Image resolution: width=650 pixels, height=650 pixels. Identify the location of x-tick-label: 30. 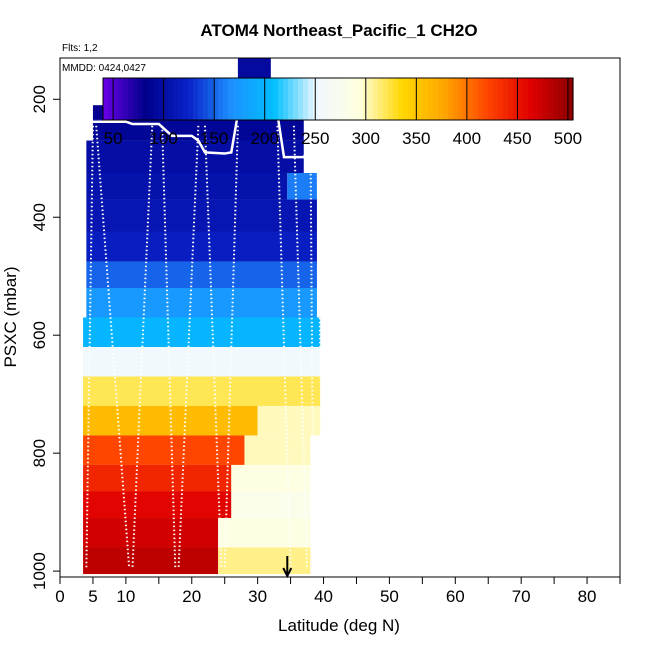
(257, 596).